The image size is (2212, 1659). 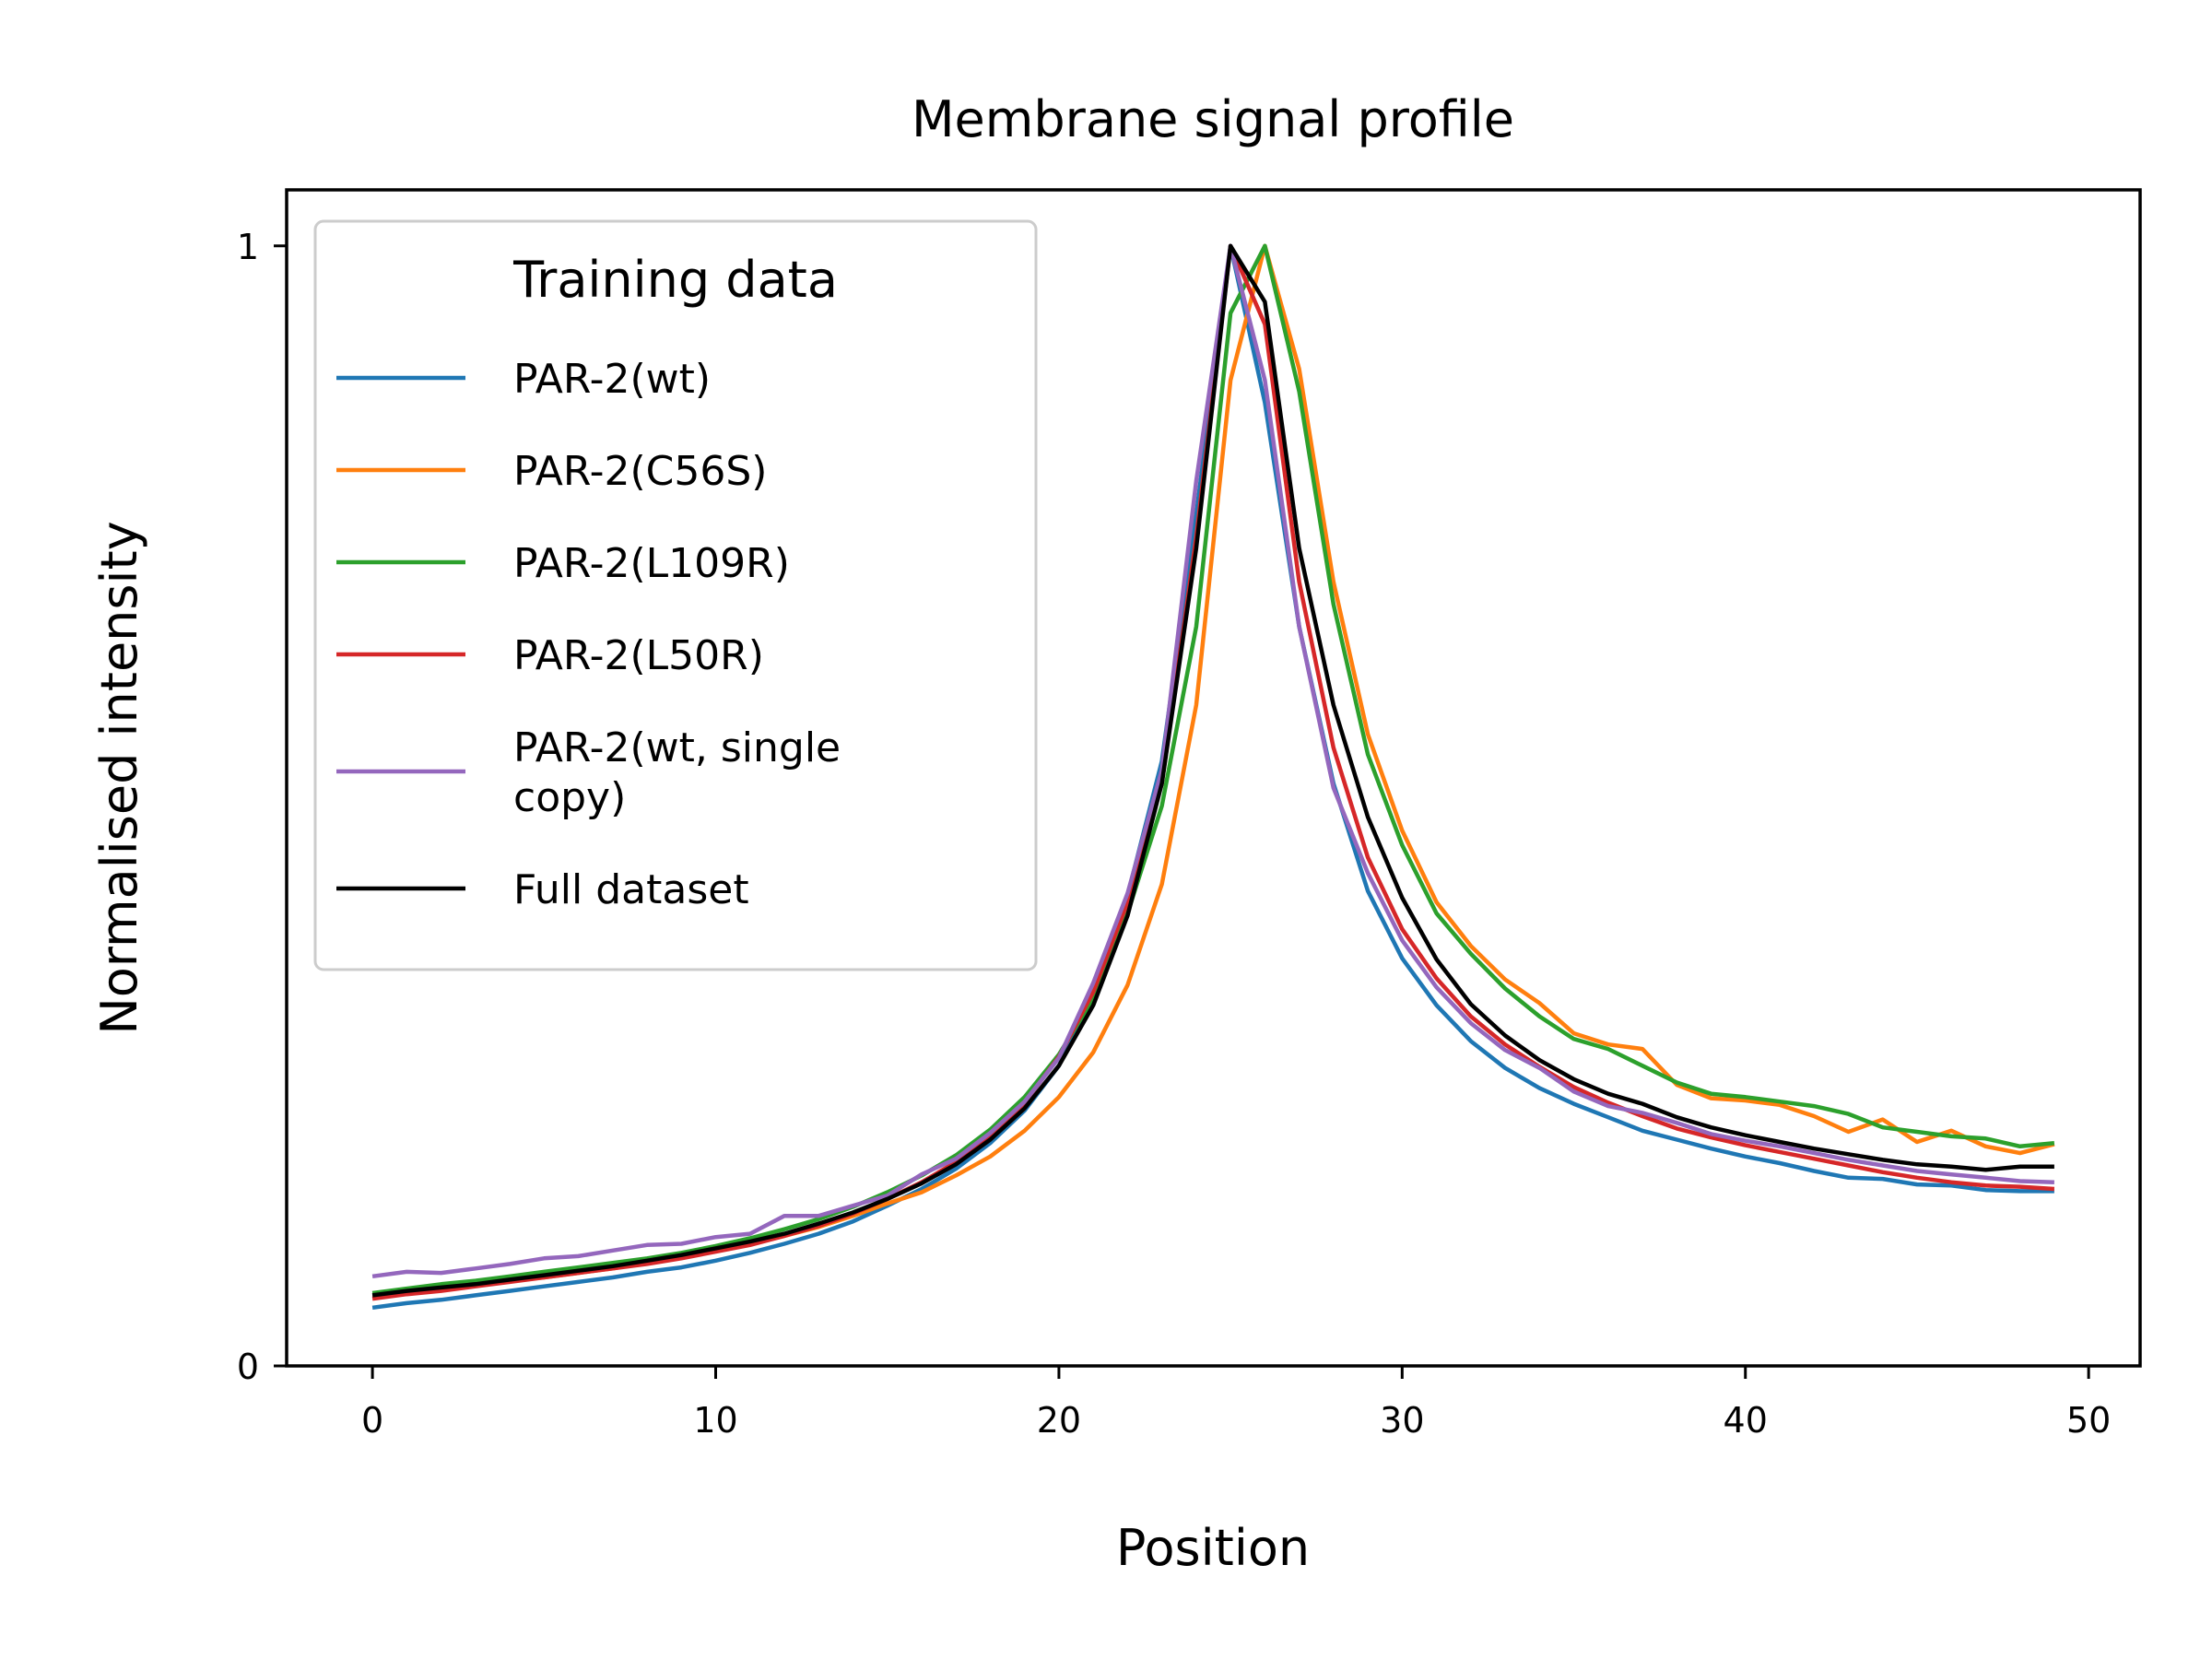 I want to click on legend-label-par-2-wt-single-copy: PAR-2(wt, single copy), so click(x=677, y=772).